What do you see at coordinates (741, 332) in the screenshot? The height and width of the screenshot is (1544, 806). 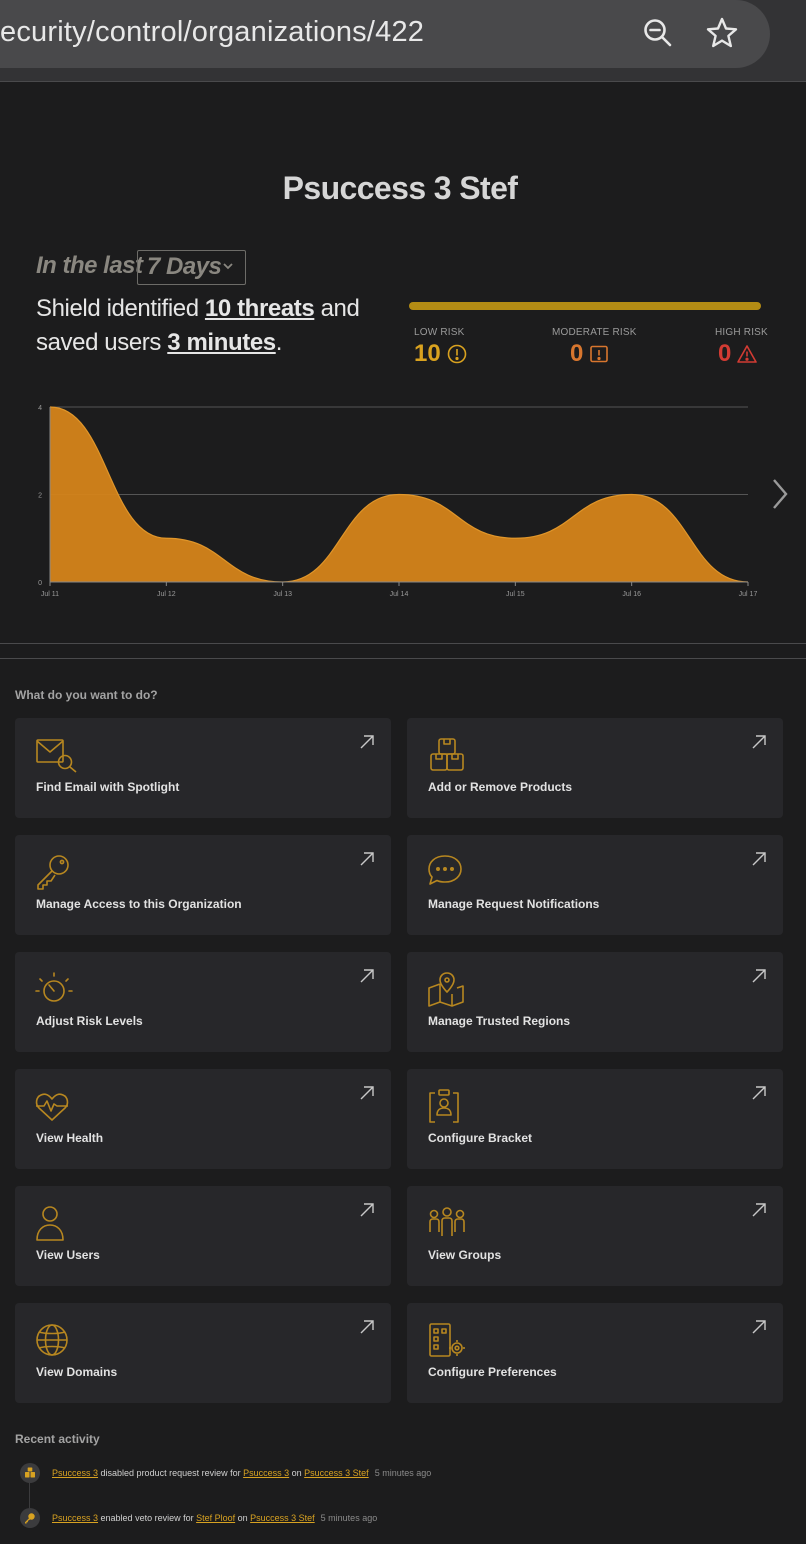 I see `high-risk-label: HIGH RISK` at bounding box center [741, 332].